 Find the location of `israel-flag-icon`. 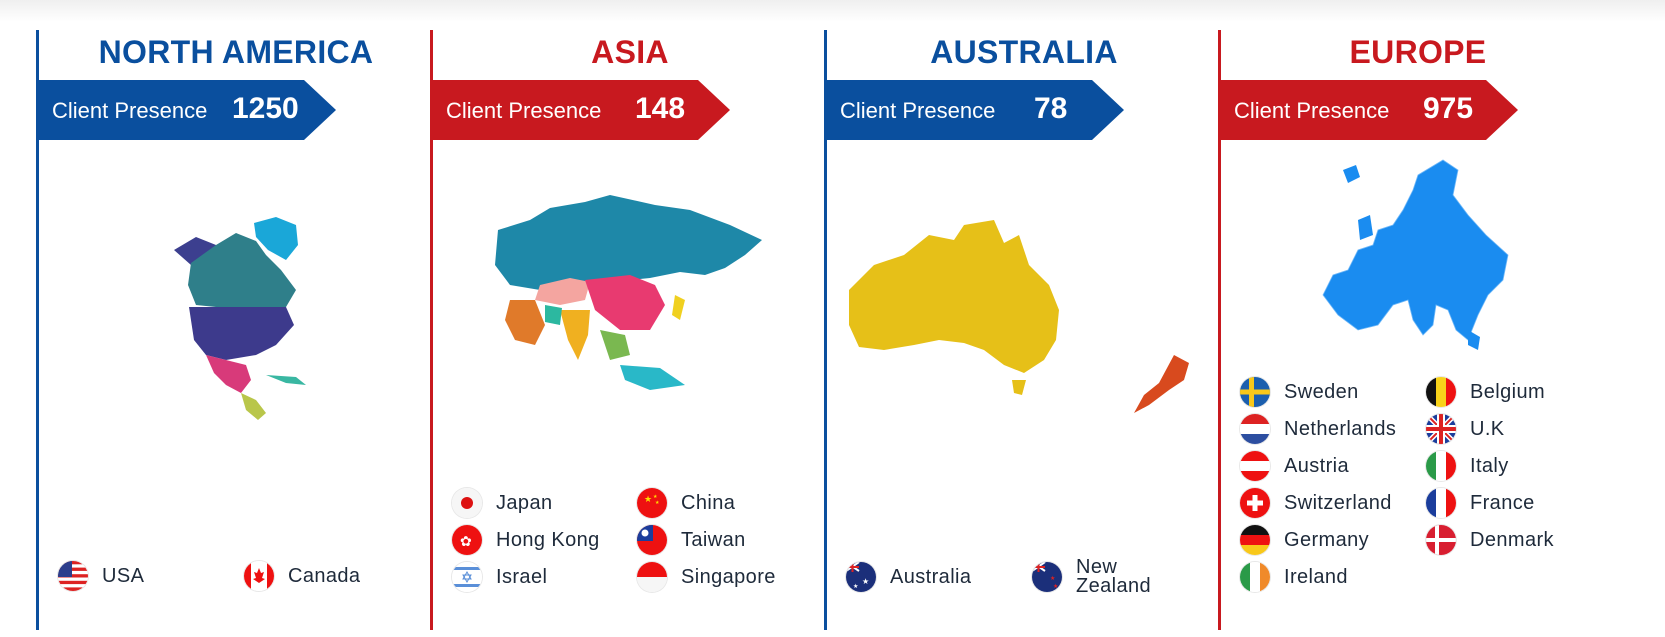

israel-flag-icon is located at coordinates (467, 577).